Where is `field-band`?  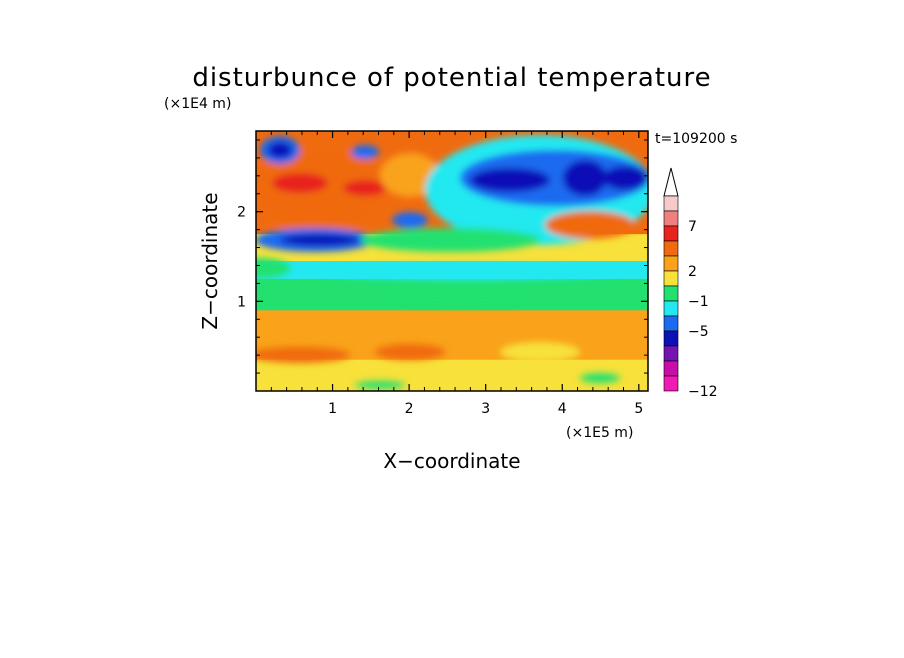 field-band is located at coordinates (452, 375).